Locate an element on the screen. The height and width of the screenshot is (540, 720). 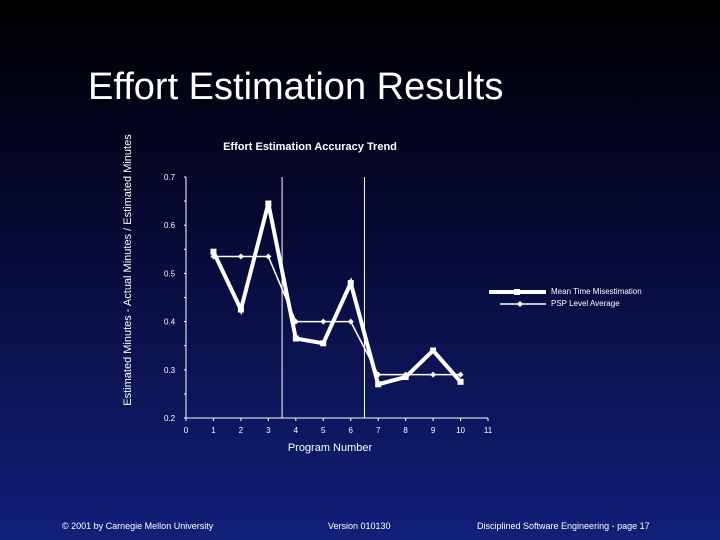
x-tick-label: 6 is located at coordinates (351, 430).